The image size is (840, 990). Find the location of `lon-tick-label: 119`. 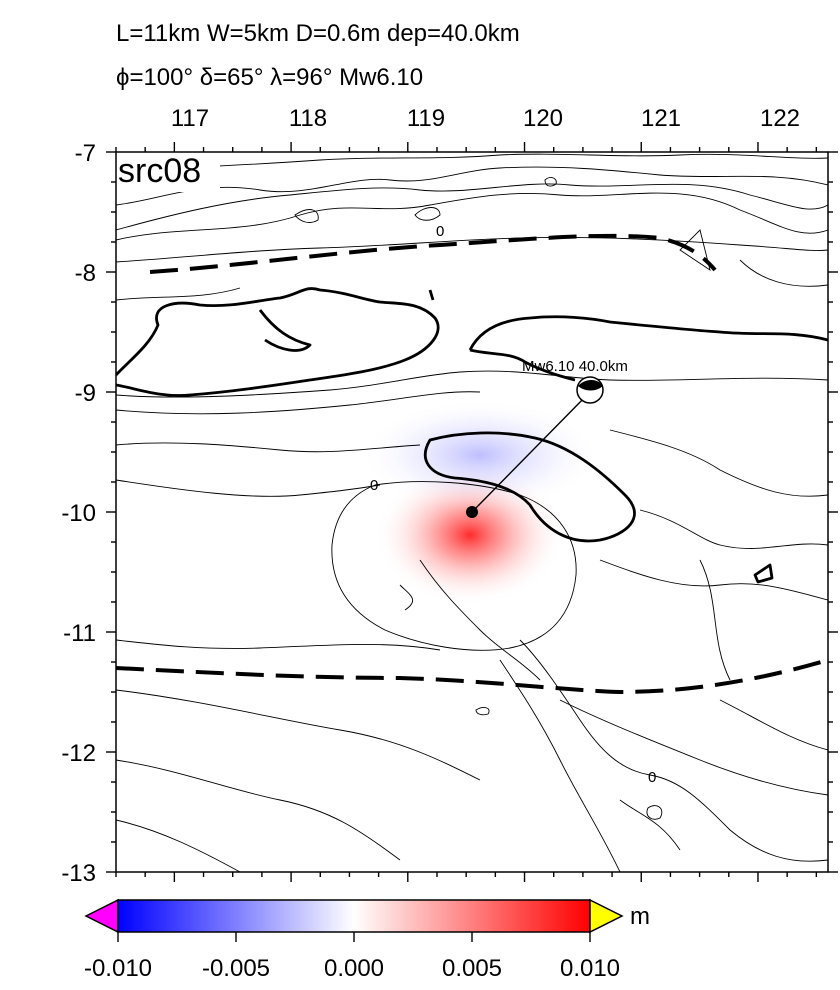

lon-tick-label: 119 is located at coordinates (426, 118).